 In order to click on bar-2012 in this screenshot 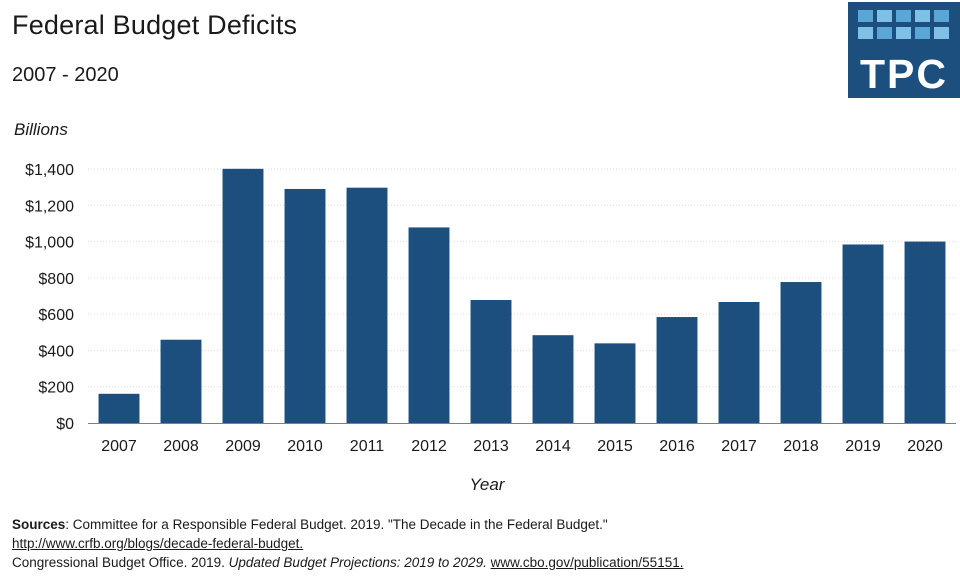, I will do `click(429, 325)`.